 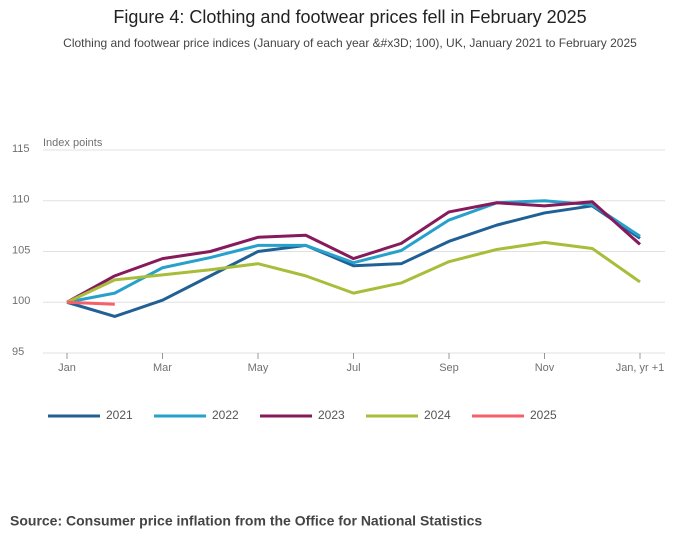 I want to click on legend-label: 2024, so click(x=437, y=415).